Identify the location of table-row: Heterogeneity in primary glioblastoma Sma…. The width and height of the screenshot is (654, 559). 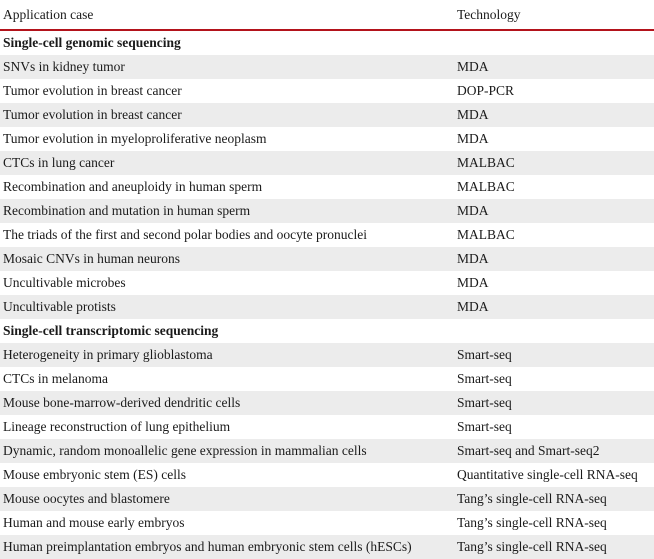
(327, 355).